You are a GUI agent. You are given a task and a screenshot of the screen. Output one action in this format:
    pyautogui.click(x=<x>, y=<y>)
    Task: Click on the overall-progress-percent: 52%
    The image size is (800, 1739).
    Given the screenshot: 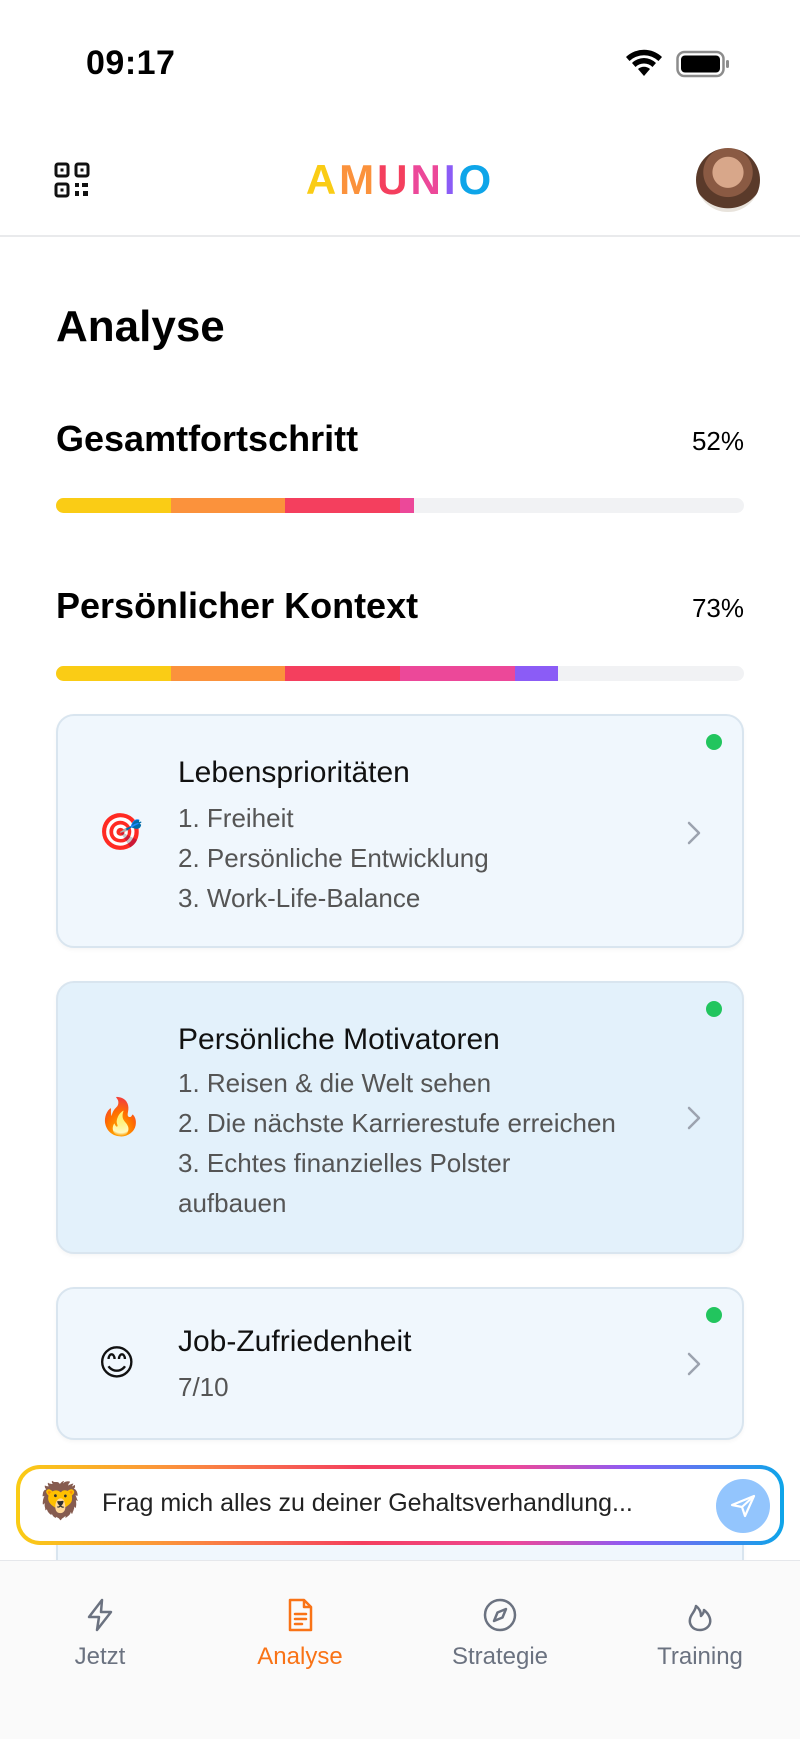 What is the action you would take?
    pyautogui.click(x=717, y=441)
    